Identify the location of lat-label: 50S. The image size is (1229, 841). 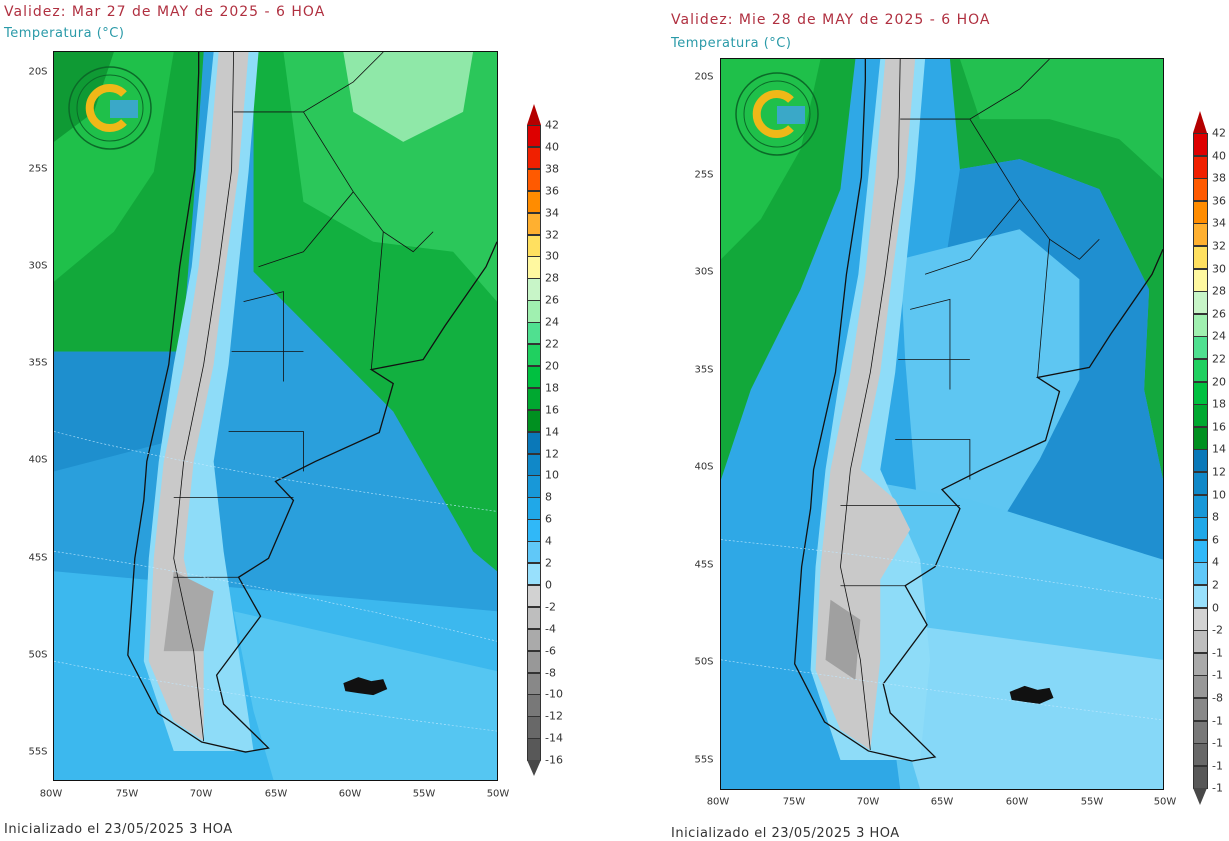
(704, 662).